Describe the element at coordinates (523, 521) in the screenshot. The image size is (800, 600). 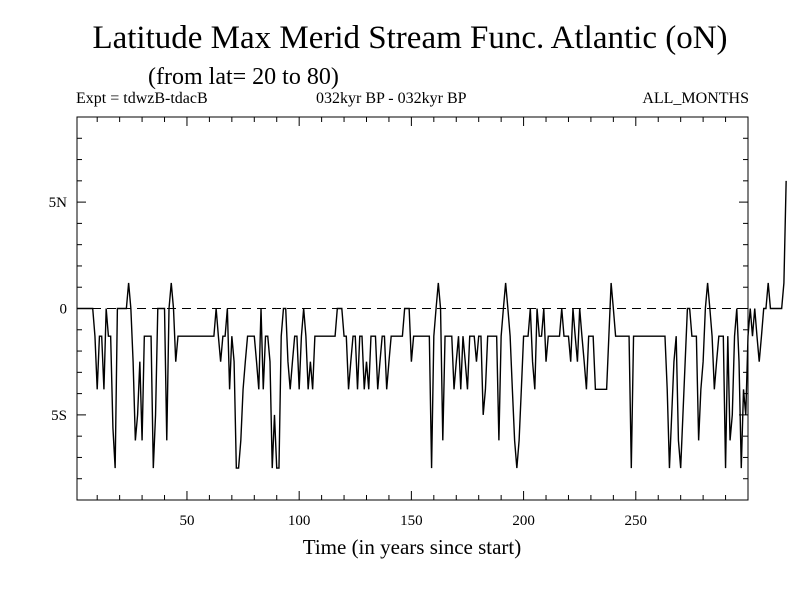
I see `x-tick-label: 200` at that location.